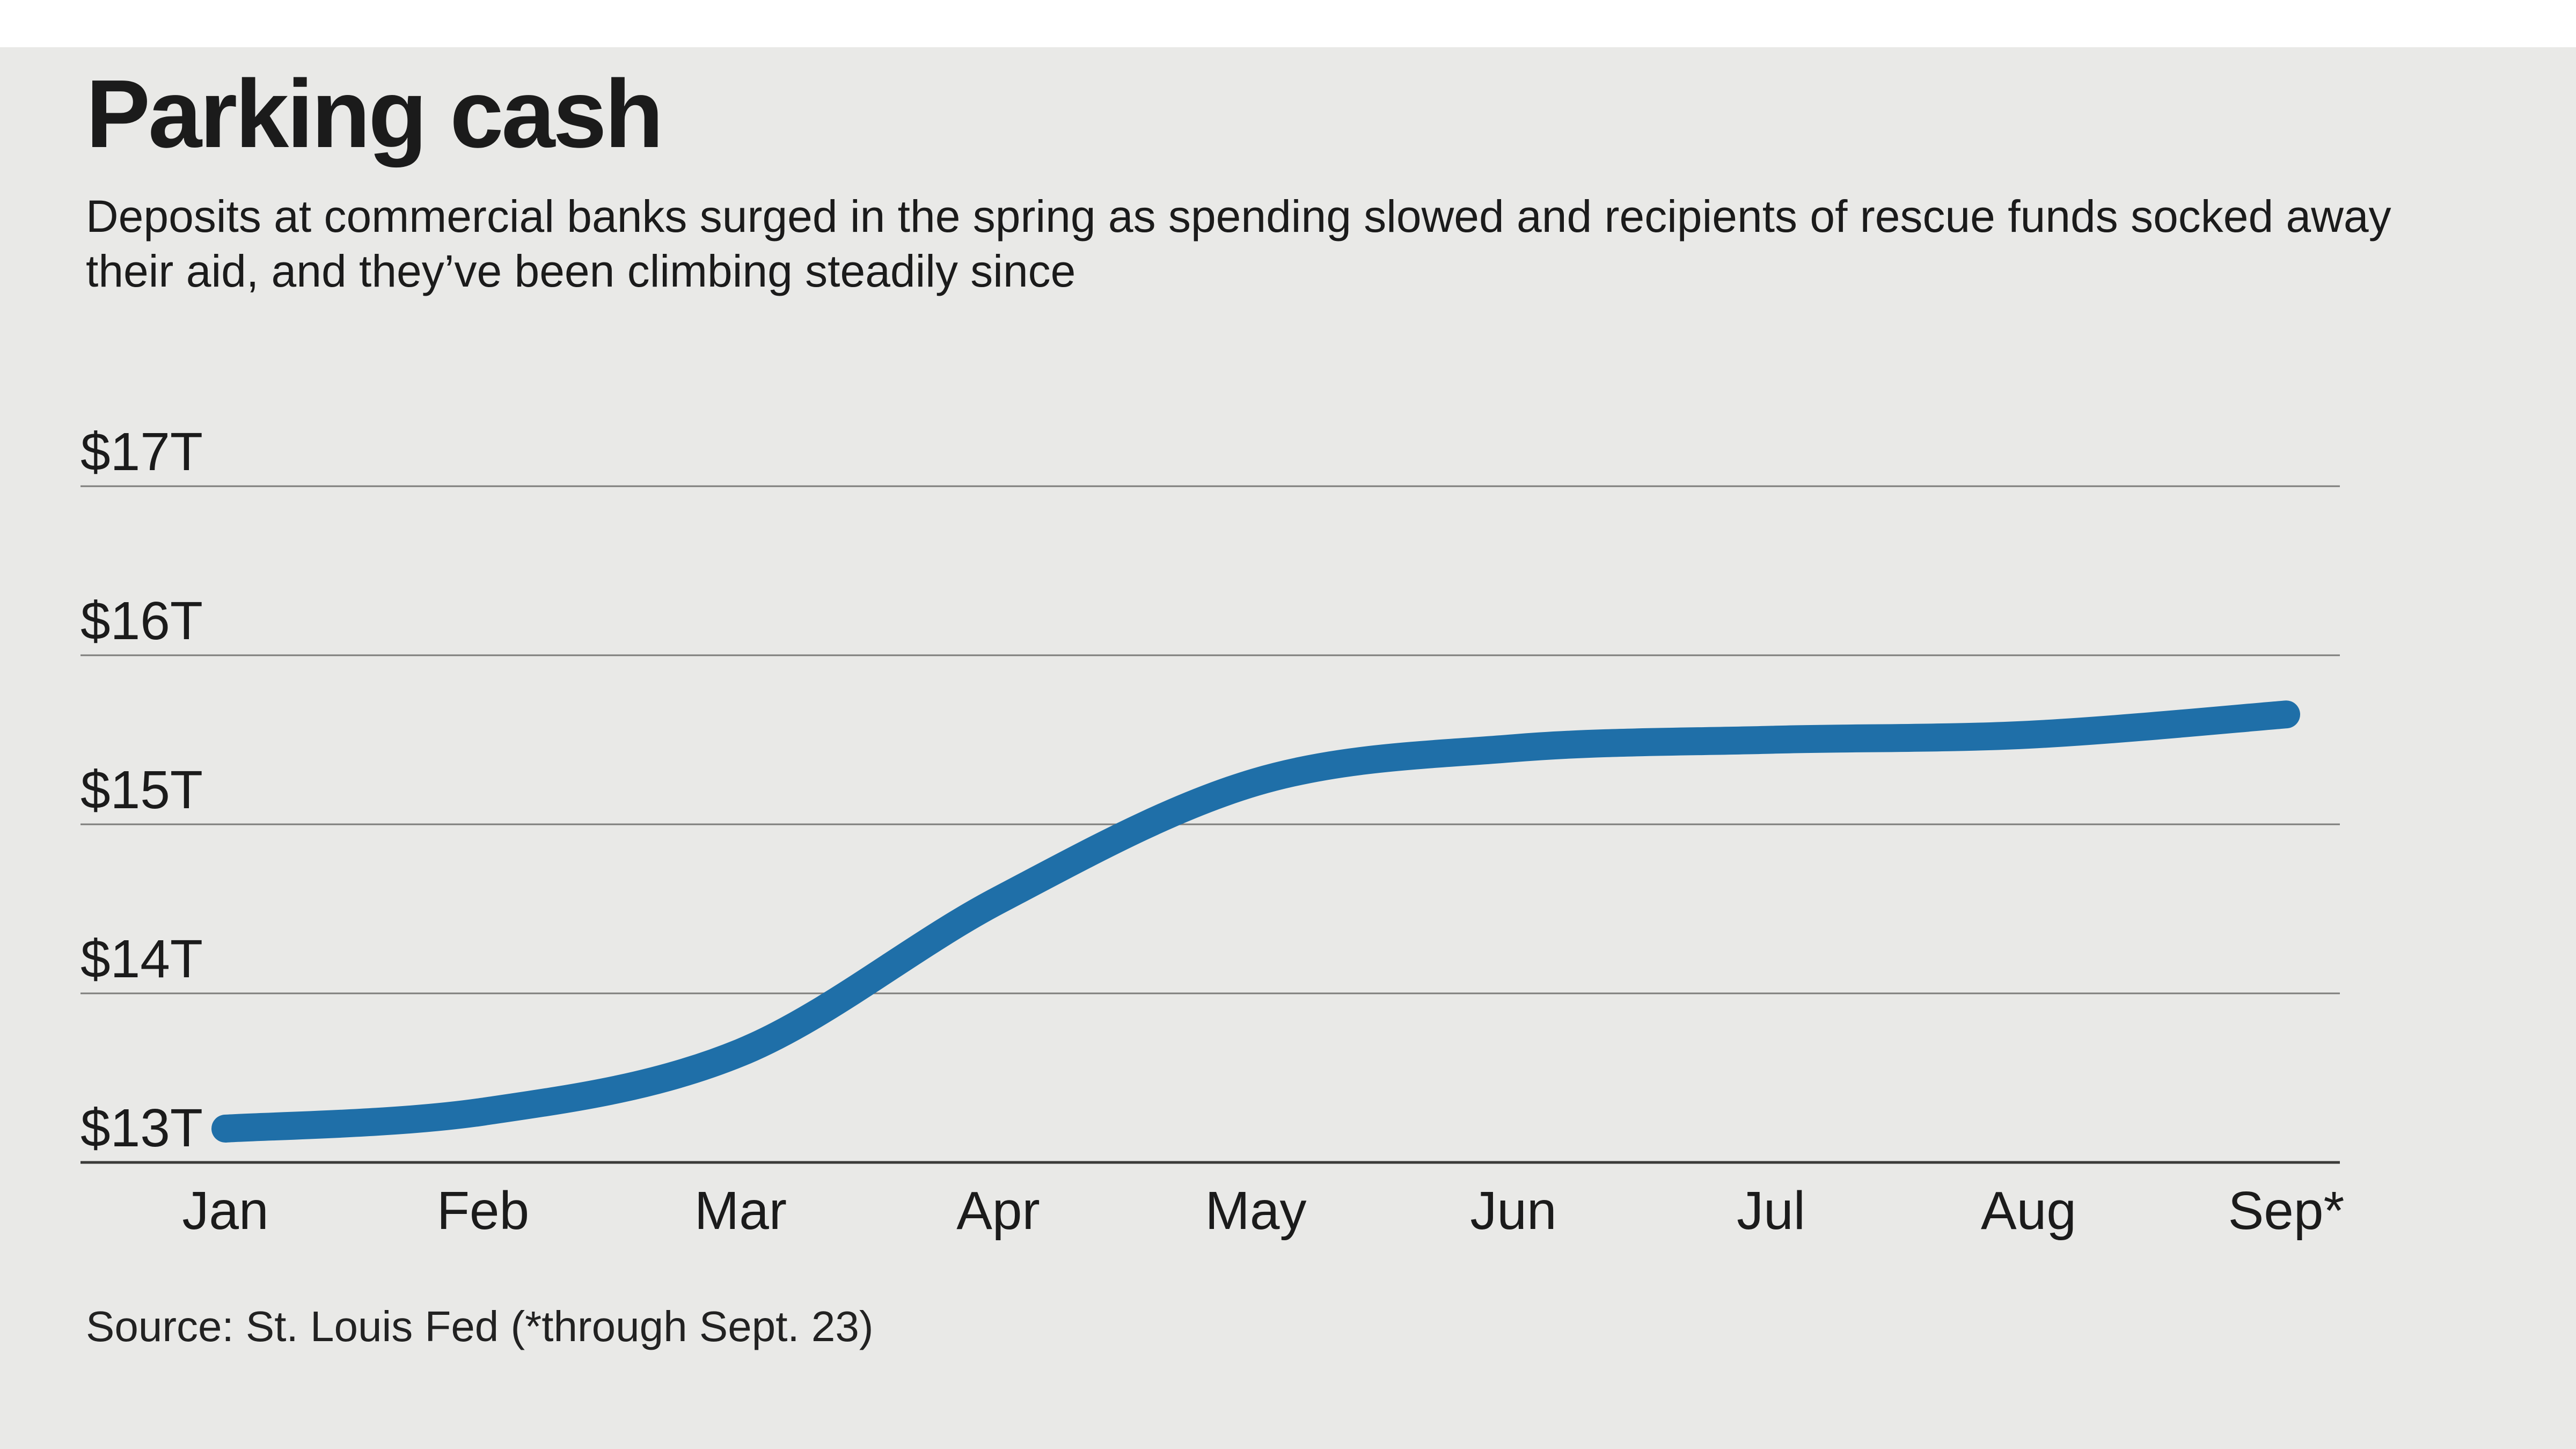 The height and width of the screenshot is (1449, 2576). Describe the element at coordinates (141, 452) in the screenshot. I see `y-tick-label: $17T` at that location.